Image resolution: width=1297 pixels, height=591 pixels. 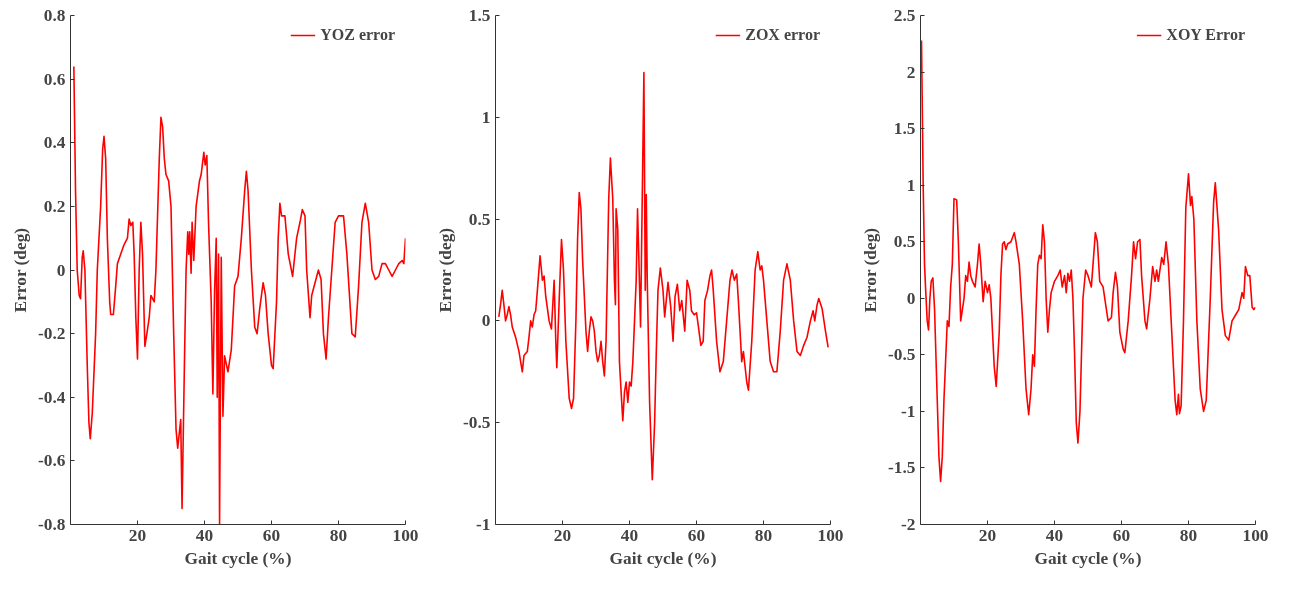 What do you see at coordinates (52, 524) in the screenshot?
I see `y-tick-label: -0.8` at bounding box center [52, 524].